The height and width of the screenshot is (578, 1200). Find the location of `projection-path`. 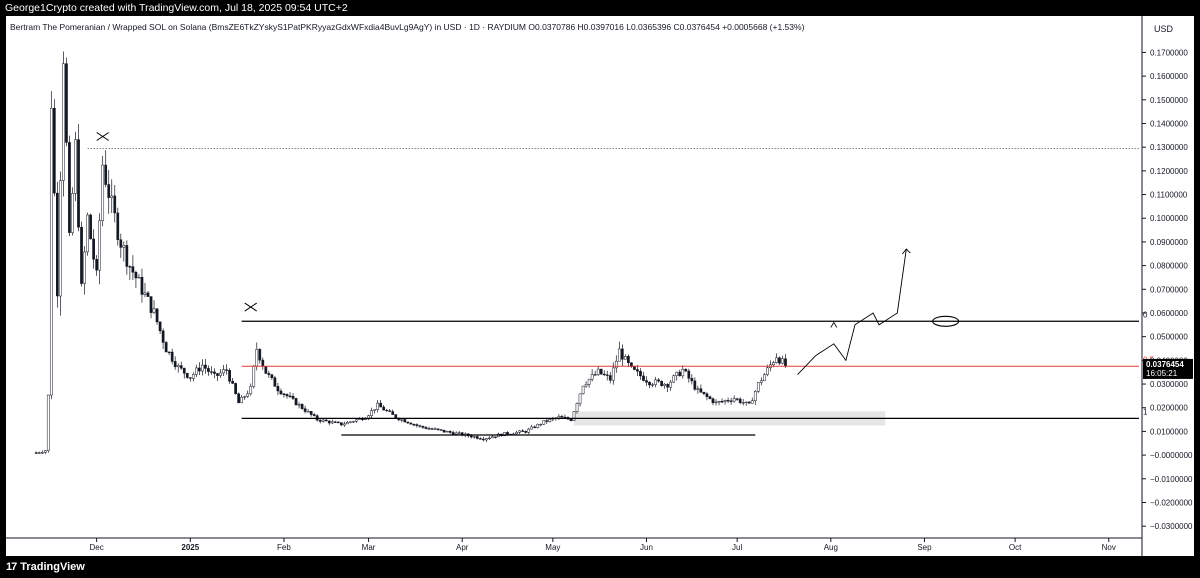

projection-path is located at coordinates (852, 311).